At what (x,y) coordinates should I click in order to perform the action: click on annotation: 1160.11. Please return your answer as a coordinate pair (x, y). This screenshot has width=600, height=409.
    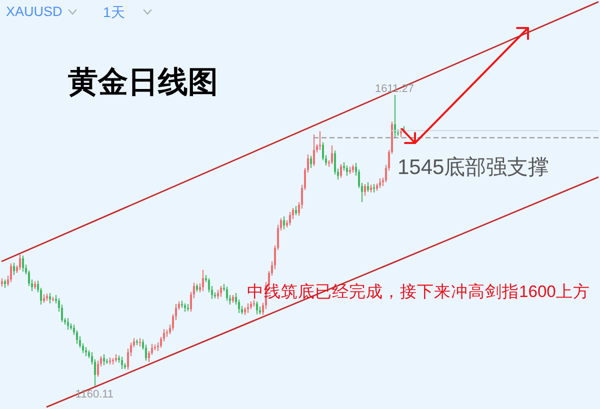
    Looking at the image, I should click on (94, 394).